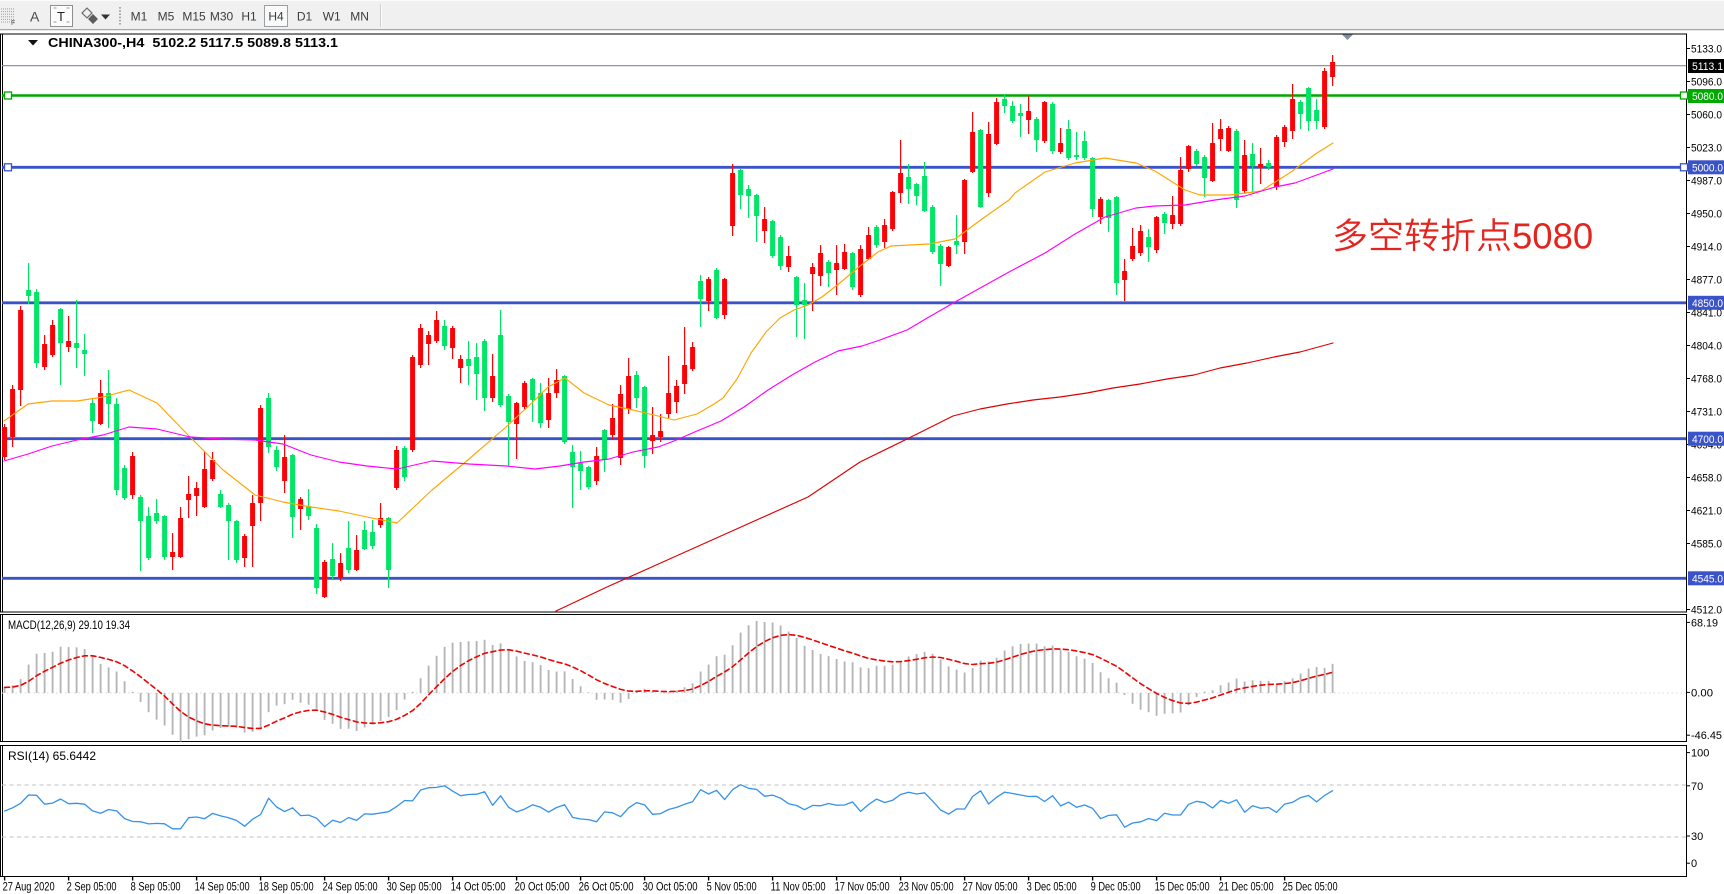 The image size is (1724, 894). Describe the element at coordinates (13, 23) in the screenshot. I see `svg-text: F` at that location.